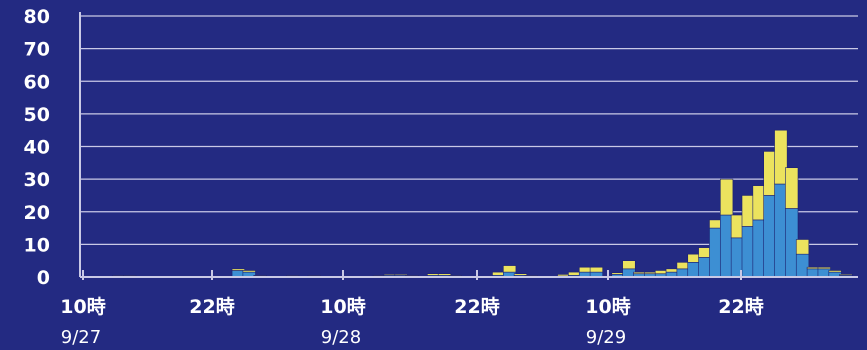 This screenshot has height=350, width=867. I want to click on y-tick-label: 60, so click(37, 82).